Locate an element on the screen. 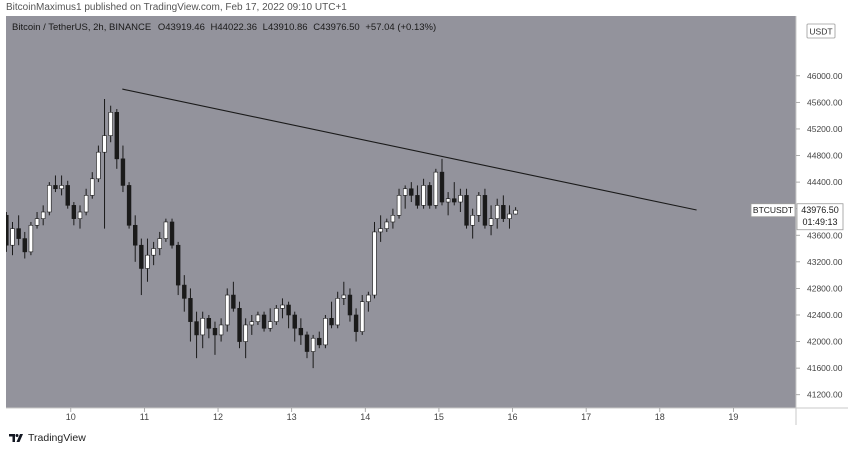  time-tick-label: 14 is located at coordinates (365, 417).